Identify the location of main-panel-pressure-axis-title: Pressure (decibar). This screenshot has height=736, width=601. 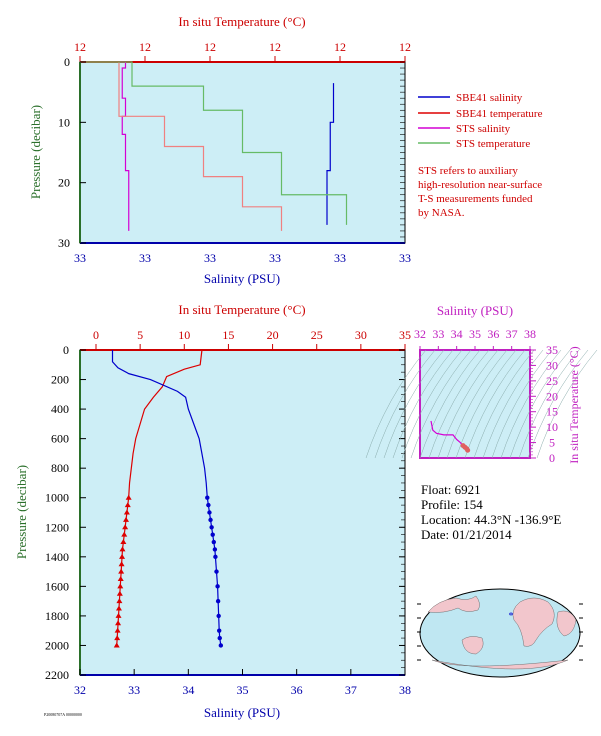
(21, 512).